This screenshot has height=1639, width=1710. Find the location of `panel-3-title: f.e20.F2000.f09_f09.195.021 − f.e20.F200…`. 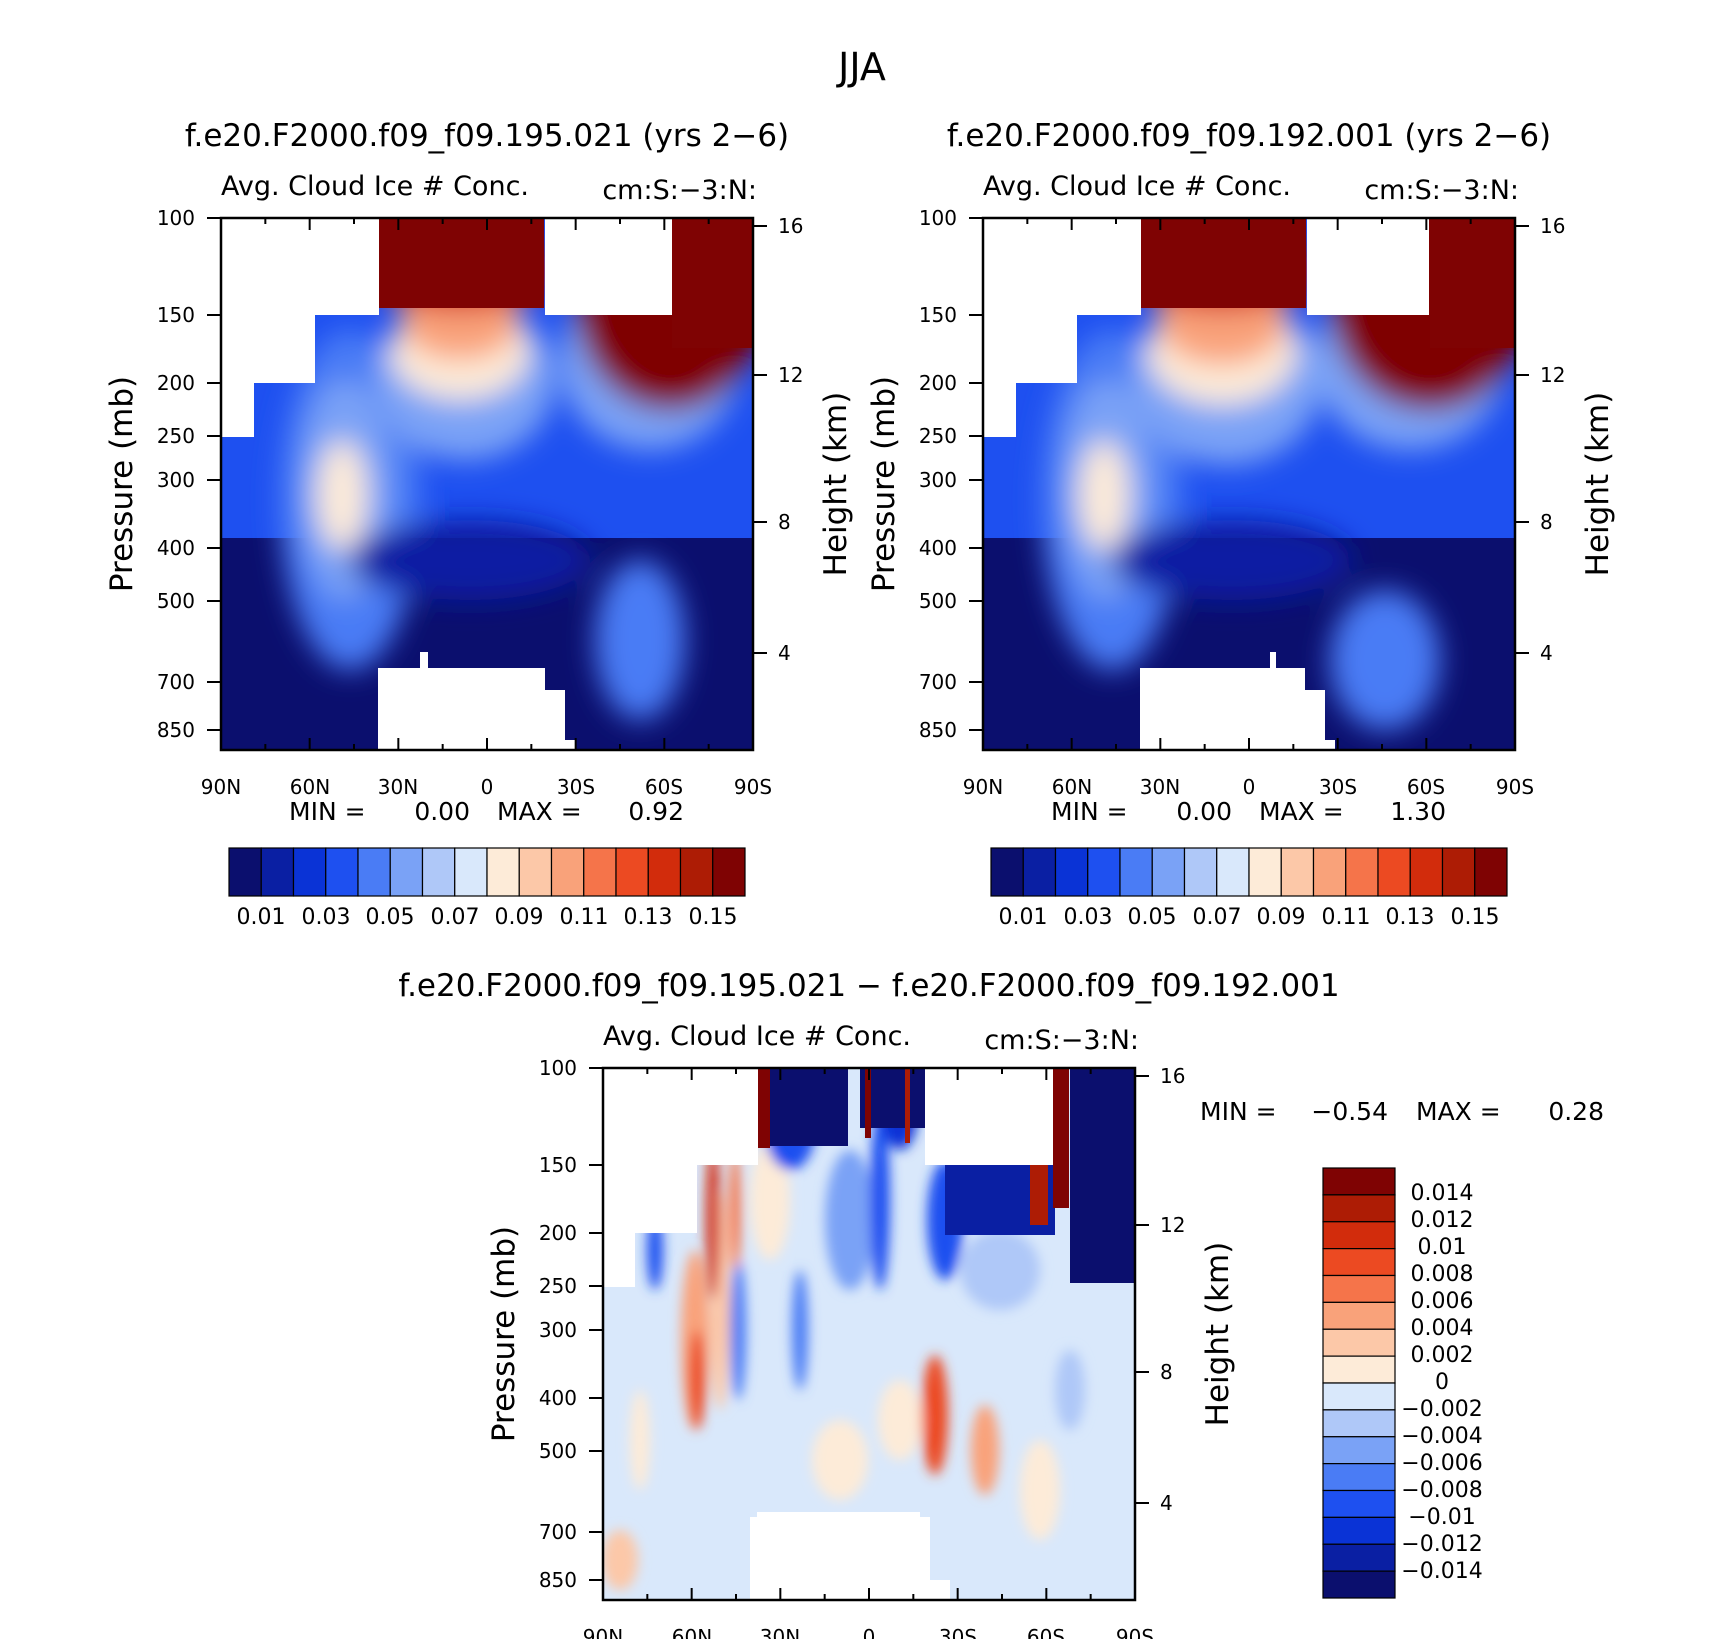

panel-3-title: f.e20.F2000.f09_f09.195.021 − f.e20.F200… is located at coordinates (868, 986).